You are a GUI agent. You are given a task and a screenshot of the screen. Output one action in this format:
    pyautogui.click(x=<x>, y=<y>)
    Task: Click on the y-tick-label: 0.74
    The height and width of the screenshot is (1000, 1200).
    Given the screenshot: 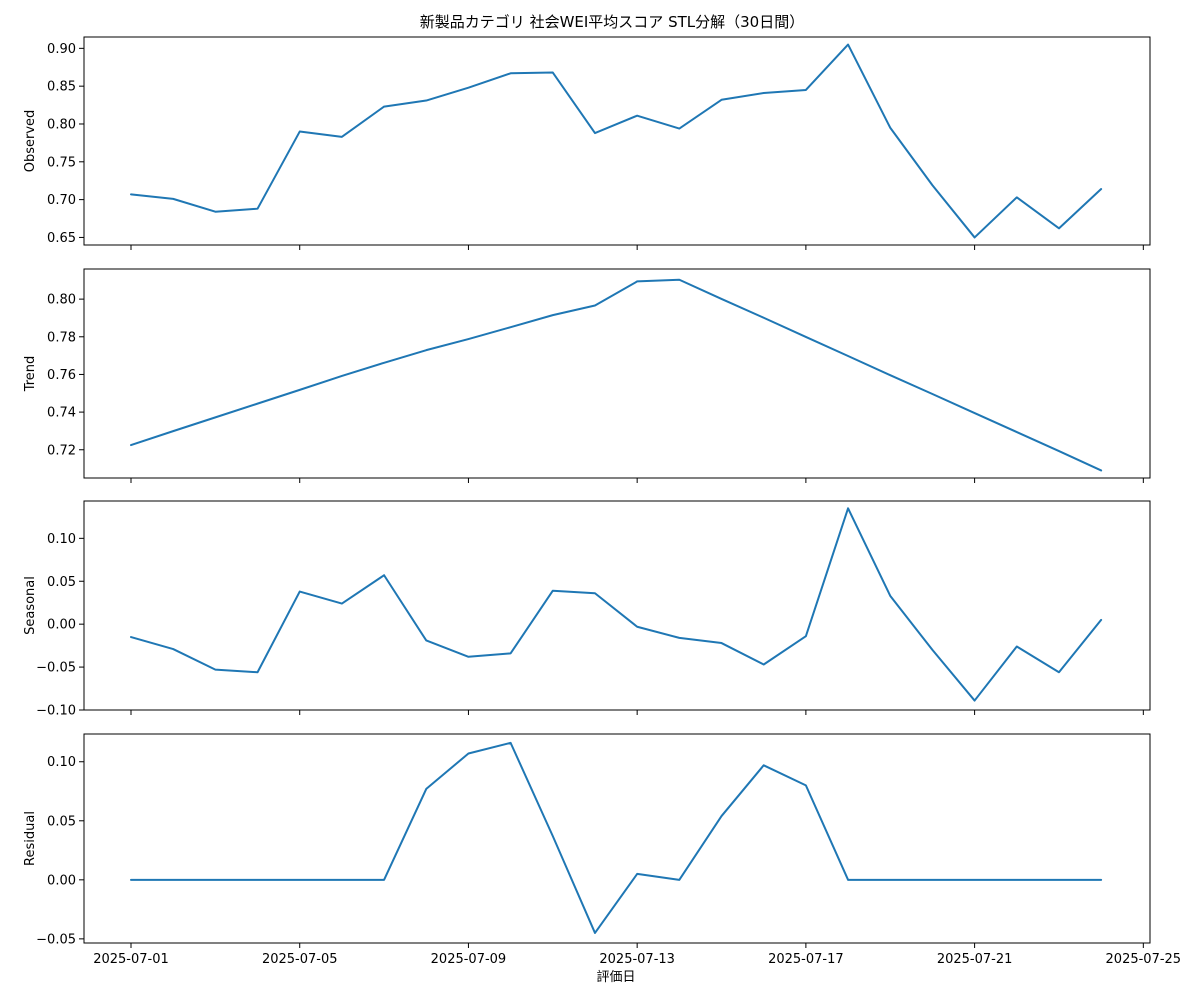 What is the action you would take?
    pyautogui.click(x=61, y=413)
    